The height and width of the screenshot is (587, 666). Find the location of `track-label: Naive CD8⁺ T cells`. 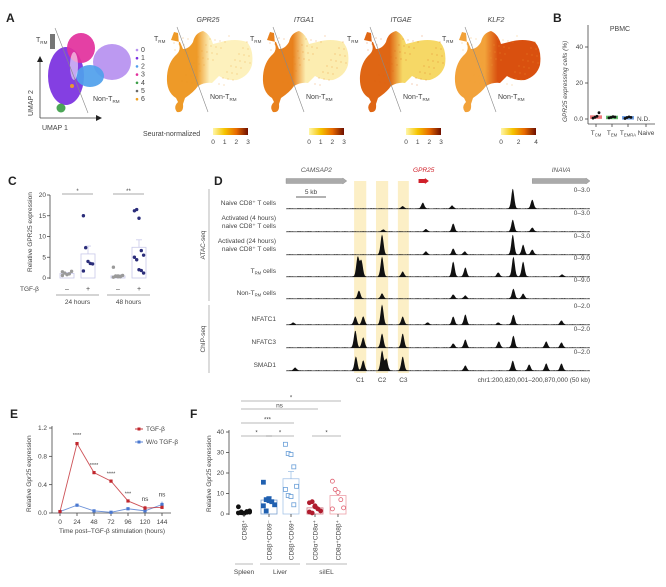

track-label: Naive CD8⁺ T cells is located at coordinates (249, 203).